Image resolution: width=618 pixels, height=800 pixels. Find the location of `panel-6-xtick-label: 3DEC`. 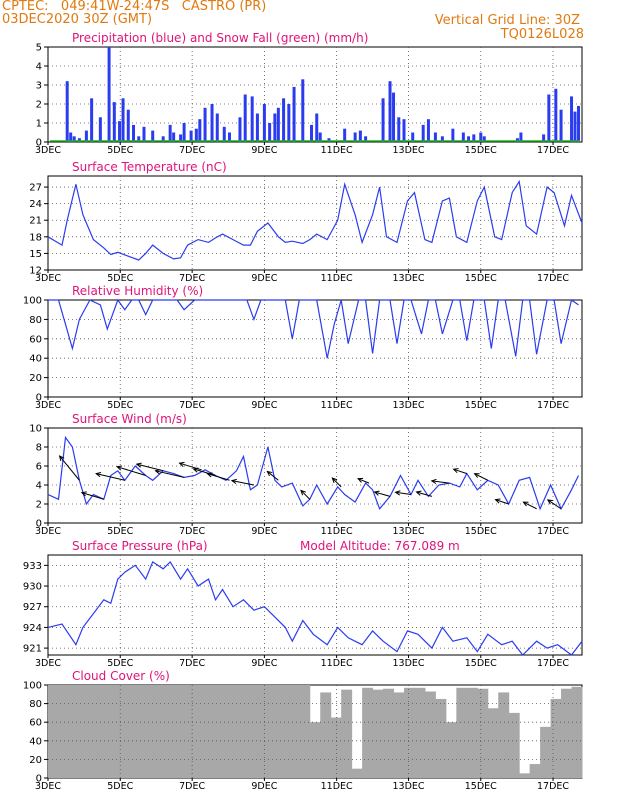

panel-6-xtick-label: 3DEC is located at coordinates (48, 786).